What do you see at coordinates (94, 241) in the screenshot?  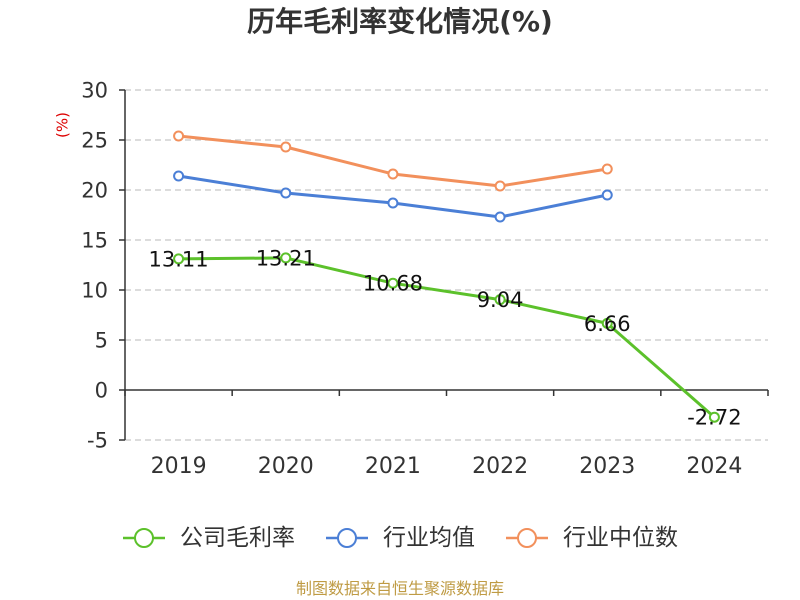 I see `y-tick-label: 15` at bounding box center [94, 241].